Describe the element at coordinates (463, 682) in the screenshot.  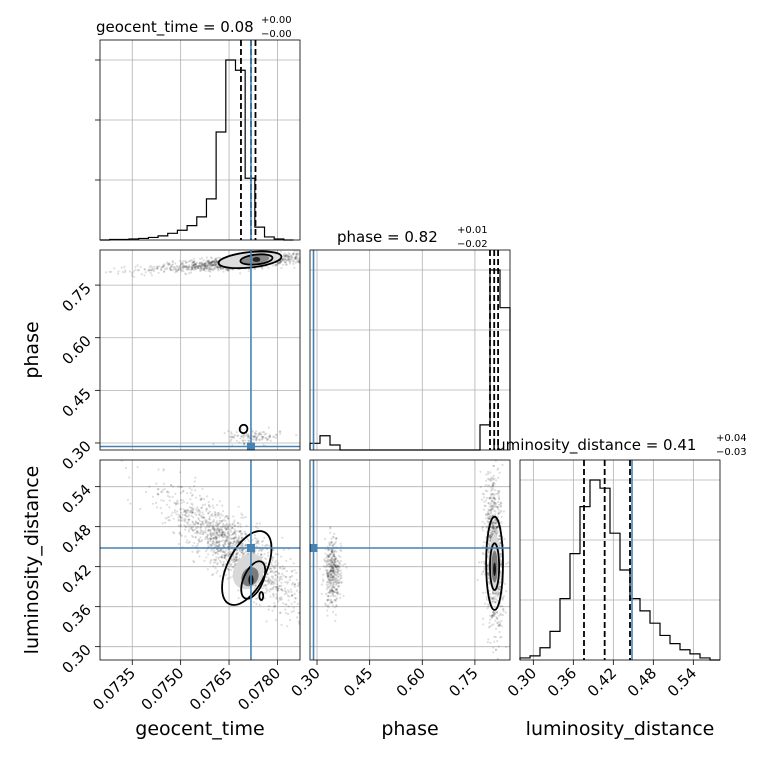
I see `x-tick-label-phase: 0.75` at that location.